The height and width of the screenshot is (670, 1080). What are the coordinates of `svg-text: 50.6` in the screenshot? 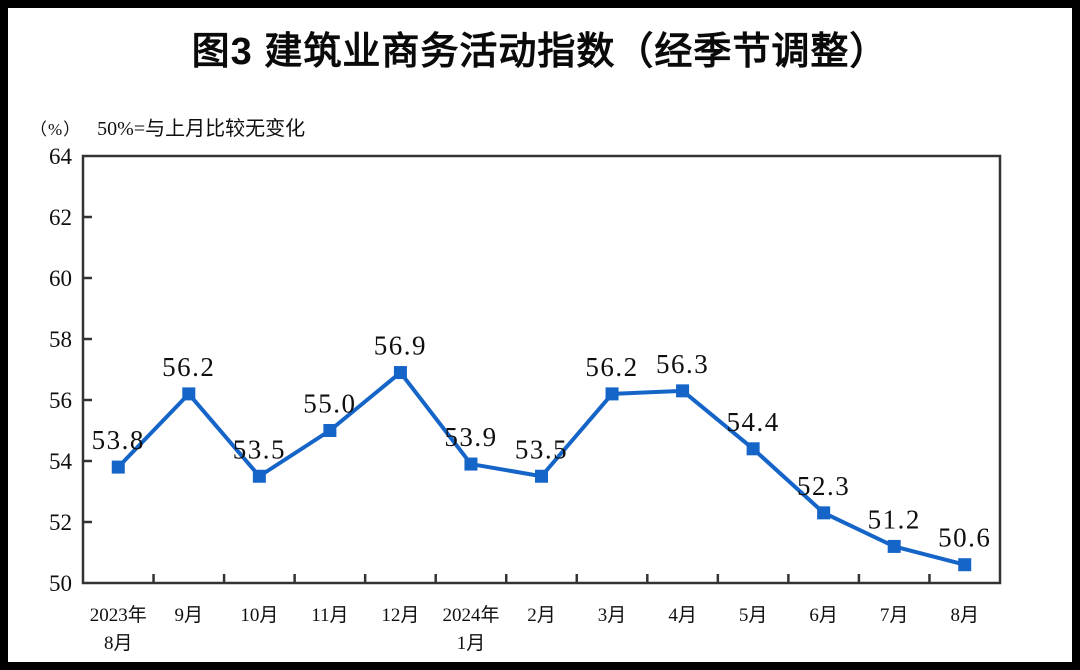 It's located at (964, 538).